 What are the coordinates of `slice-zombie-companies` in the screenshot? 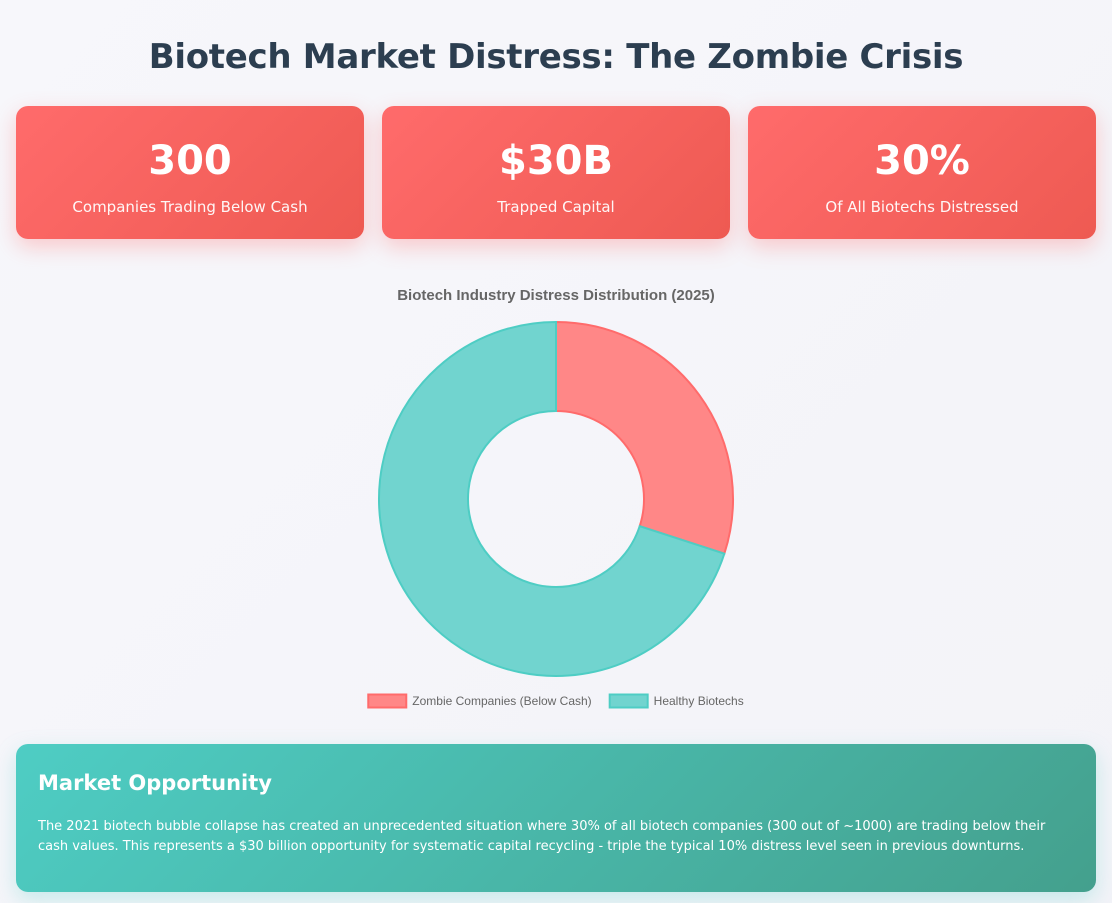 It's located at (644, 437).